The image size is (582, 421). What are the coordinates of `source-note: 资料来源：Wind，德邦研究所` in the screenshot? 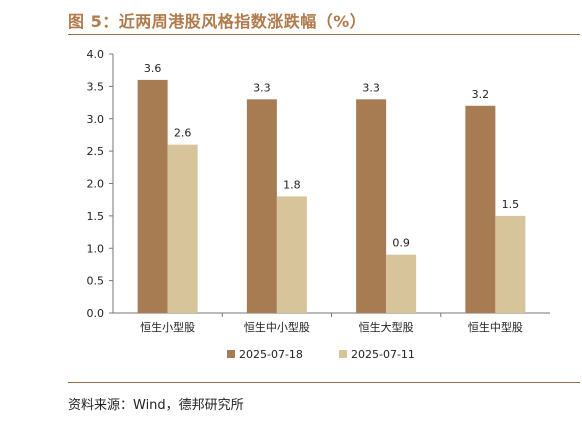 It's located at (156, 405).